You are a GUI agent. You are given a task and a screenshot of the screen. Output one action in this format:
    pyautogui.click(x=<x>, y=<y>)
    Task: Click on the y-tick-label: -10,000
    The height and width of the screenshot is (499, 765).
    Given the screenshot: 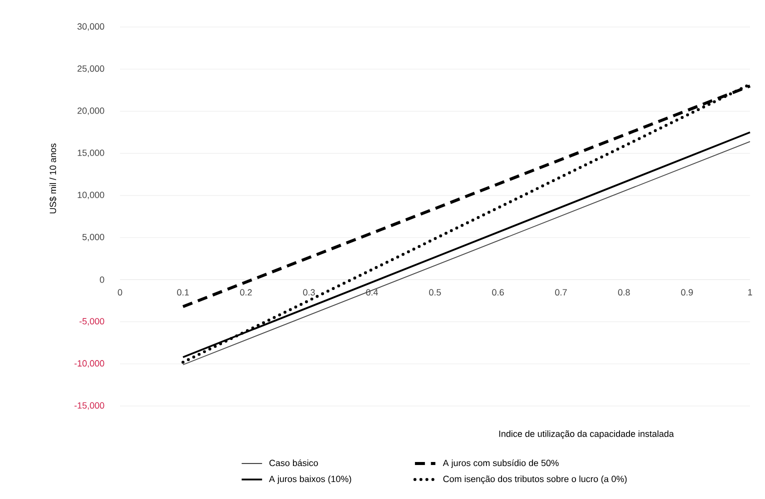 What is the action you would take?
    pyautogui.click(x=89, y=364)
    